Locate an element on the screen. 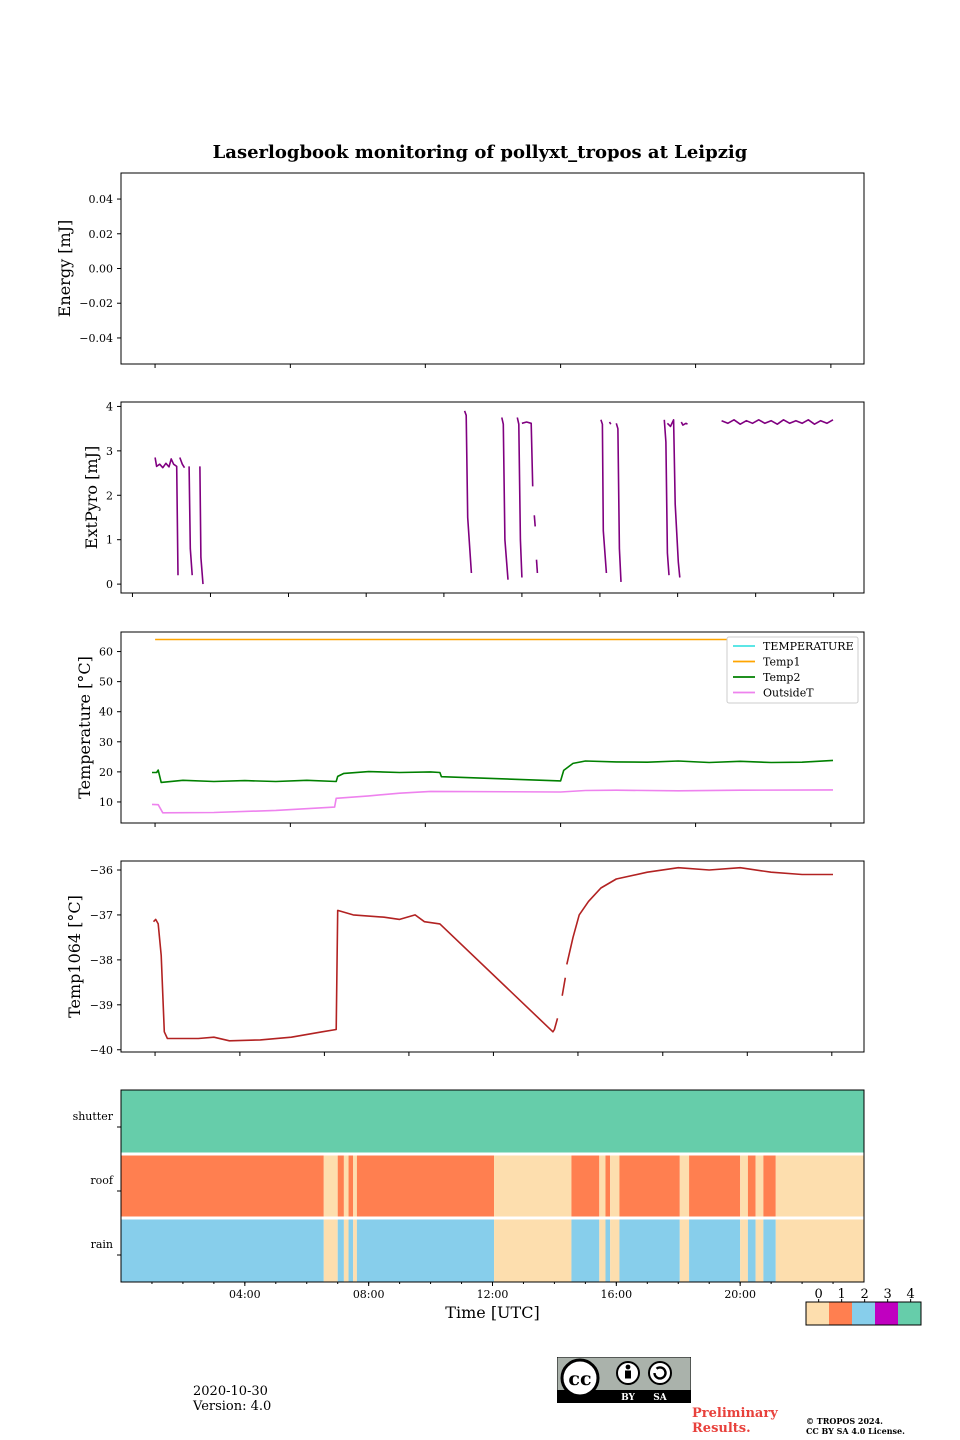 The image size is (960, 1440). status-xtick-label: 20:00 is located at coordinates (740, 1294).